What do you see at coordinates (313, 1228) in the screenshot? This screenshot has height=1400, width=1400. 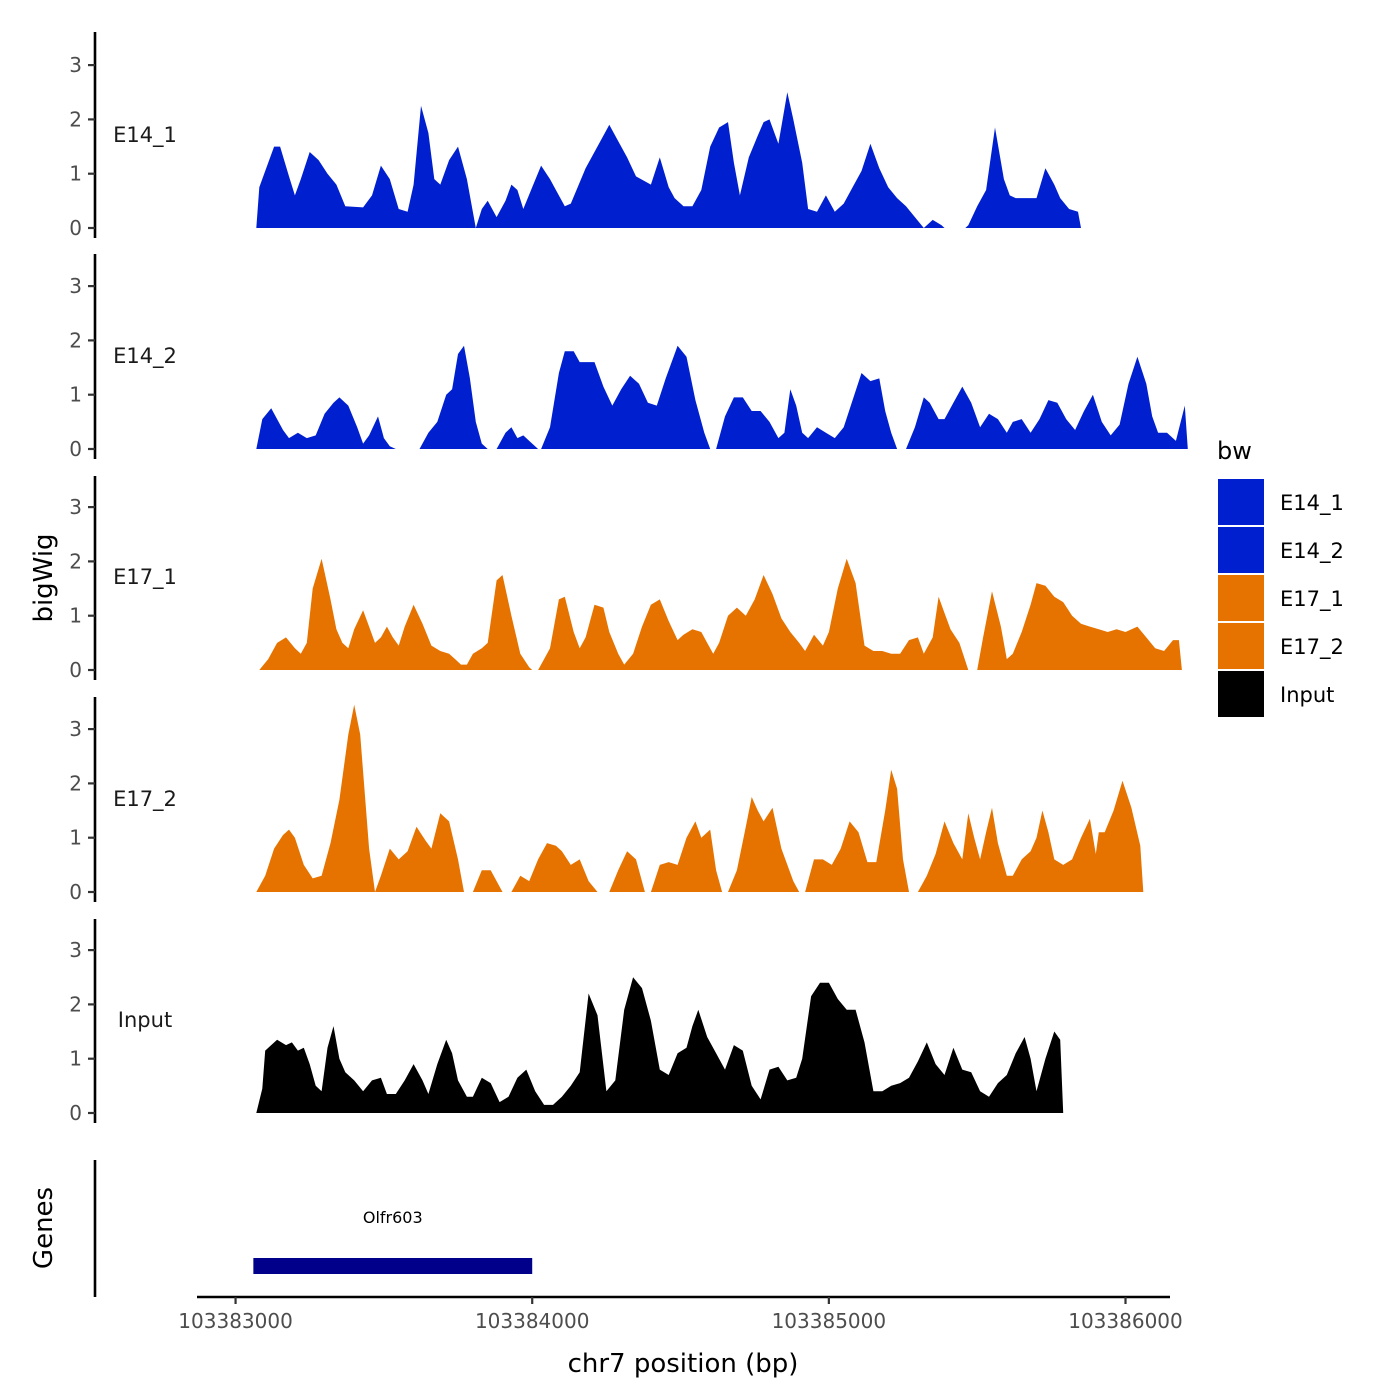 I see `gene-panel: Olfr603` at bounding box center [313, 1228].